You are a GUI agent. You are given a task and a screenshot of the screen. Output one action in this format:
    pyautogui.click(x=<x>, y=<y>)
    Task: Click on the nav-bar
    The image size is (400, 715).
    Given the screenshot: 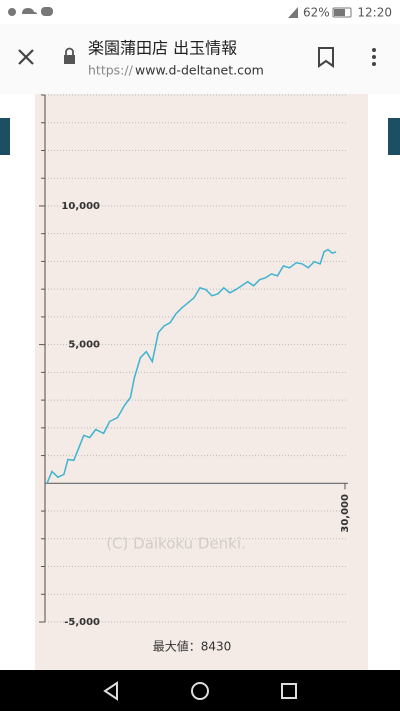 What is the action you would take?
    pyautogui.click(x=200, y=690)
    